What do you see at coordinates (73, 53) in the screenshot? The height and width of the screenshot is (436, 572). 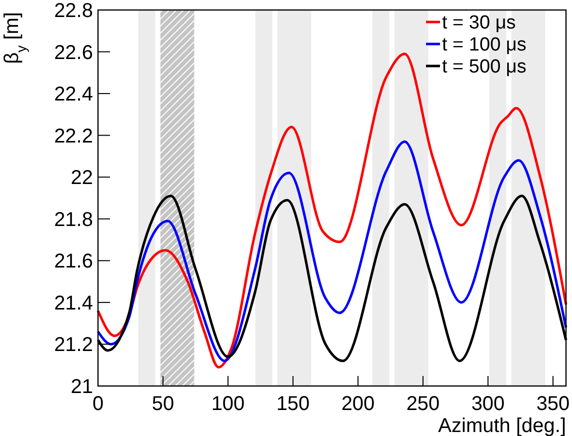 I see `y-tick-label: 22.6` at bounding box center [73, 53].